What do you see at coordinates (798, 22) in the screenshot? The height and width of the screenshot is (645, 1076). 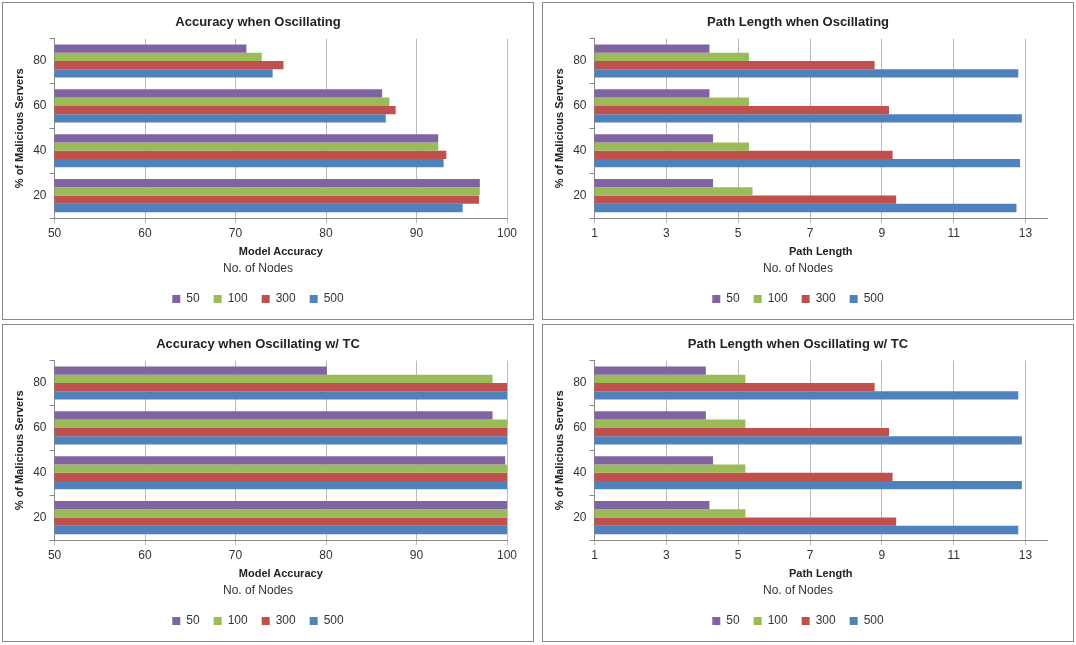 I see `chart-title: Path Length when Oscillating` at bounding box center [798, 22].